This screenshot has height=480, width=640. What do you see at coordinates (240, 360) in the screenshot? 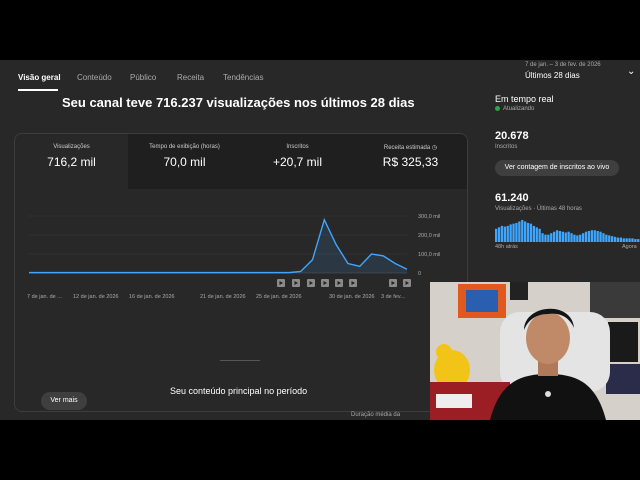
I see `section-divider` at bounding box center [240, 360].